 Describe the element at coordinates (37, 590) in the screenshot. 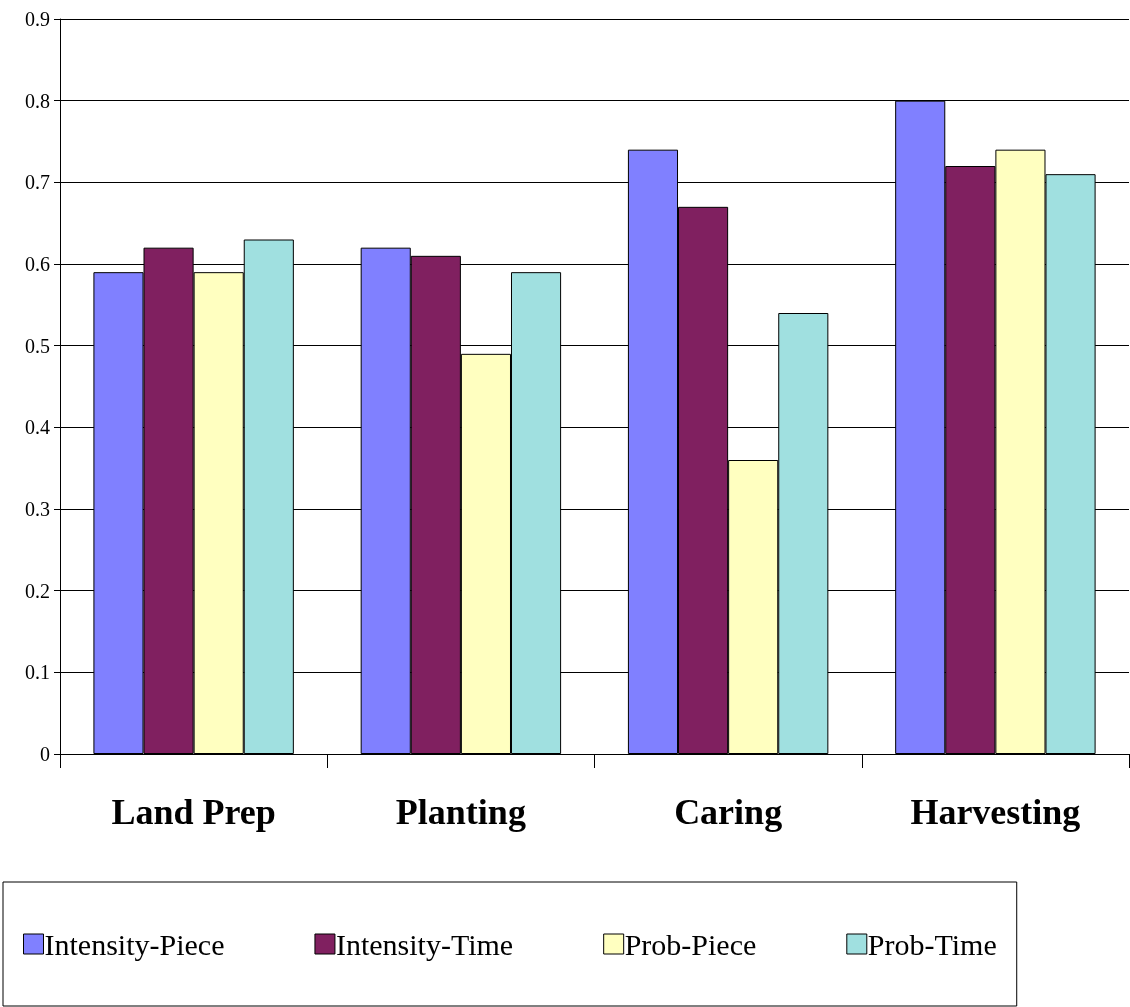

I see `y-tick-label: 0.2` at that location.